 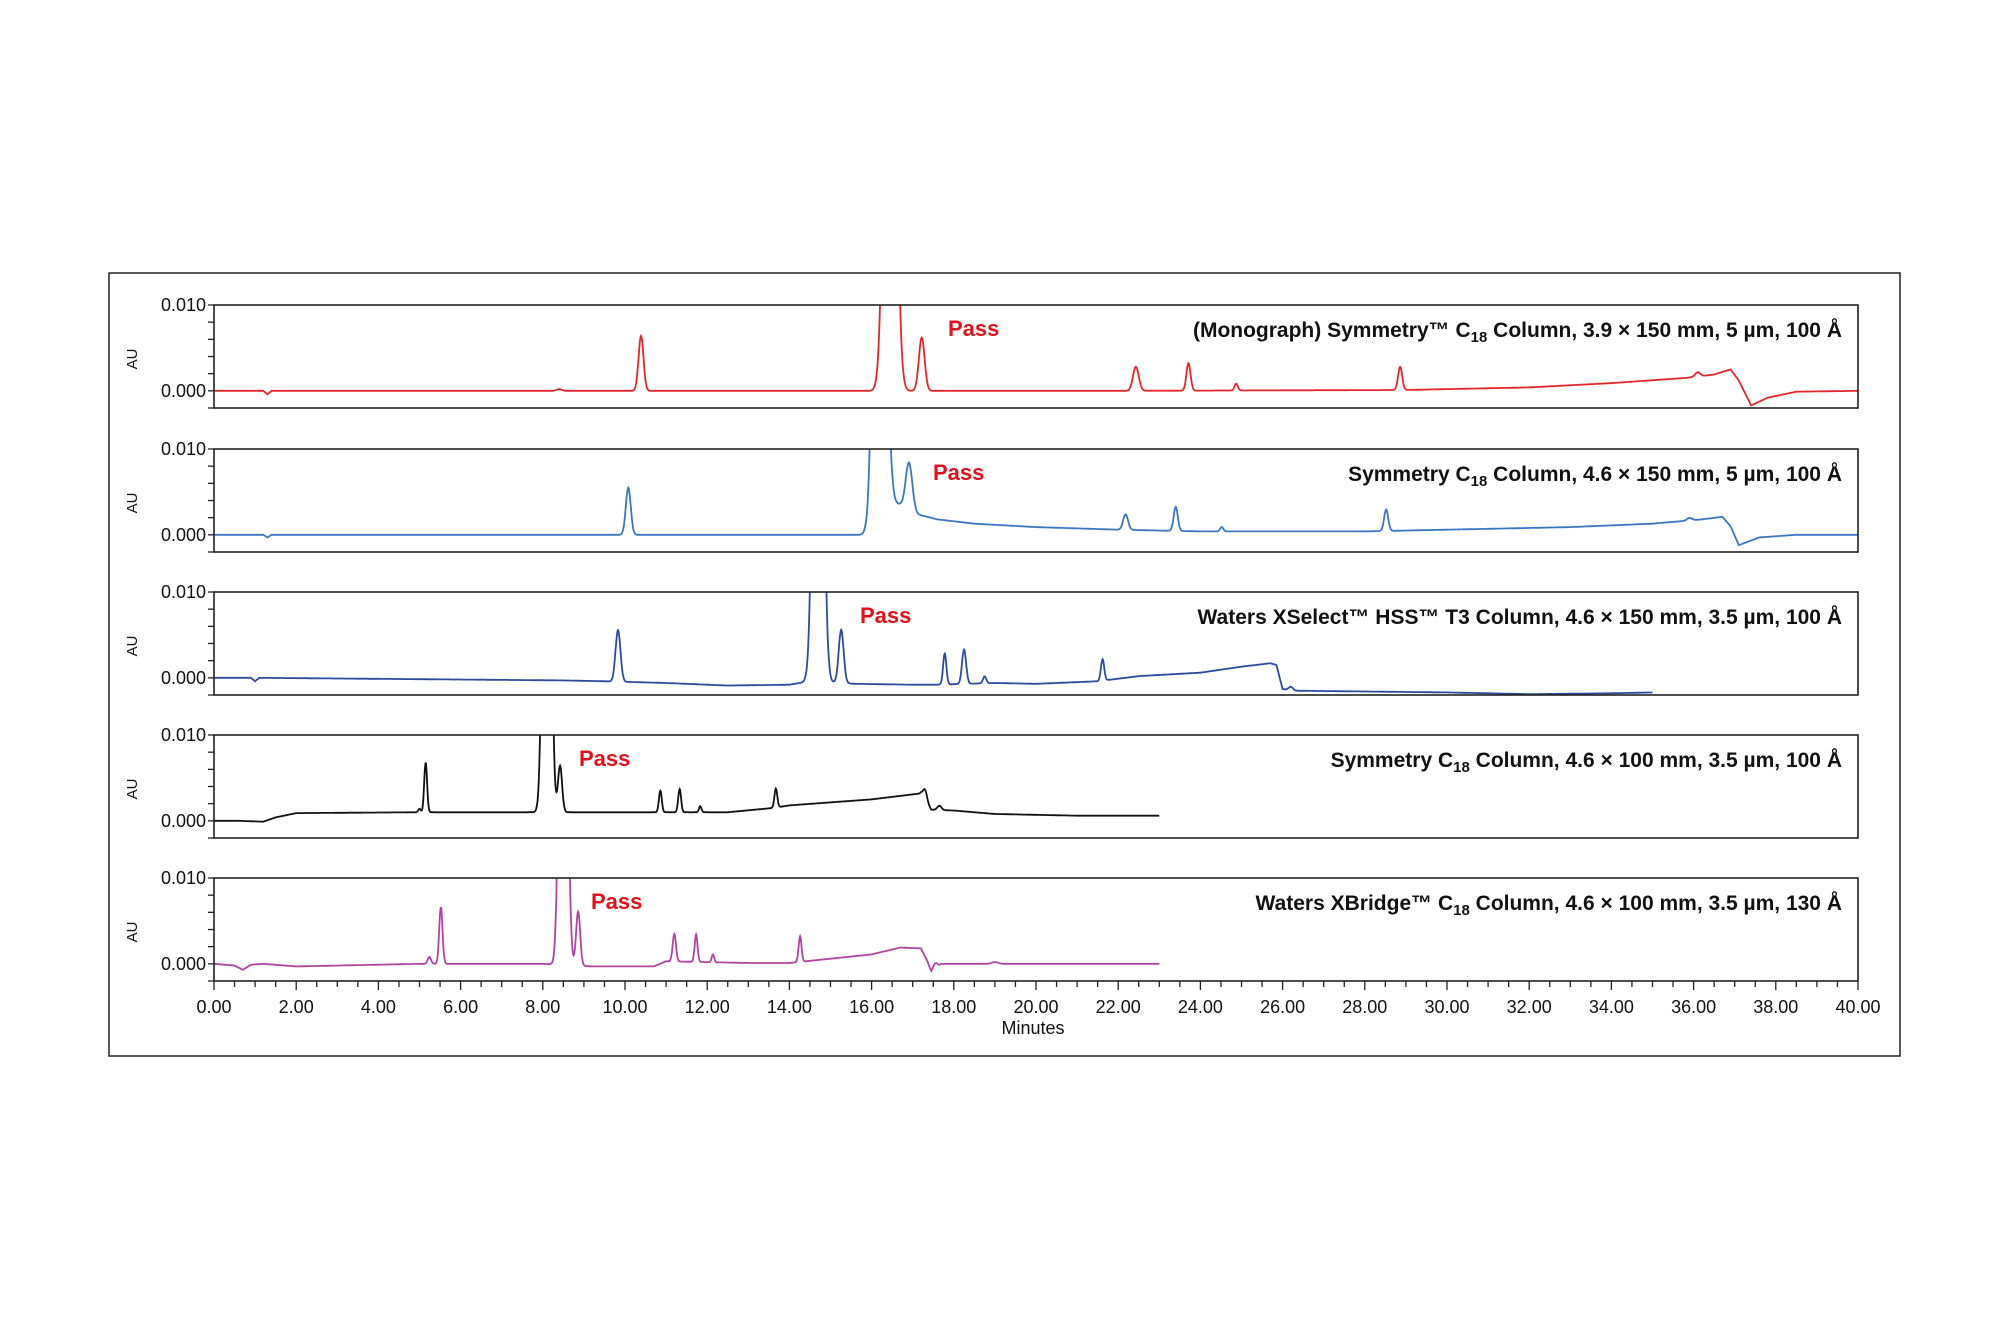 I want to click on x-tick-label: 26.00, so click(x=1282, y=1007).